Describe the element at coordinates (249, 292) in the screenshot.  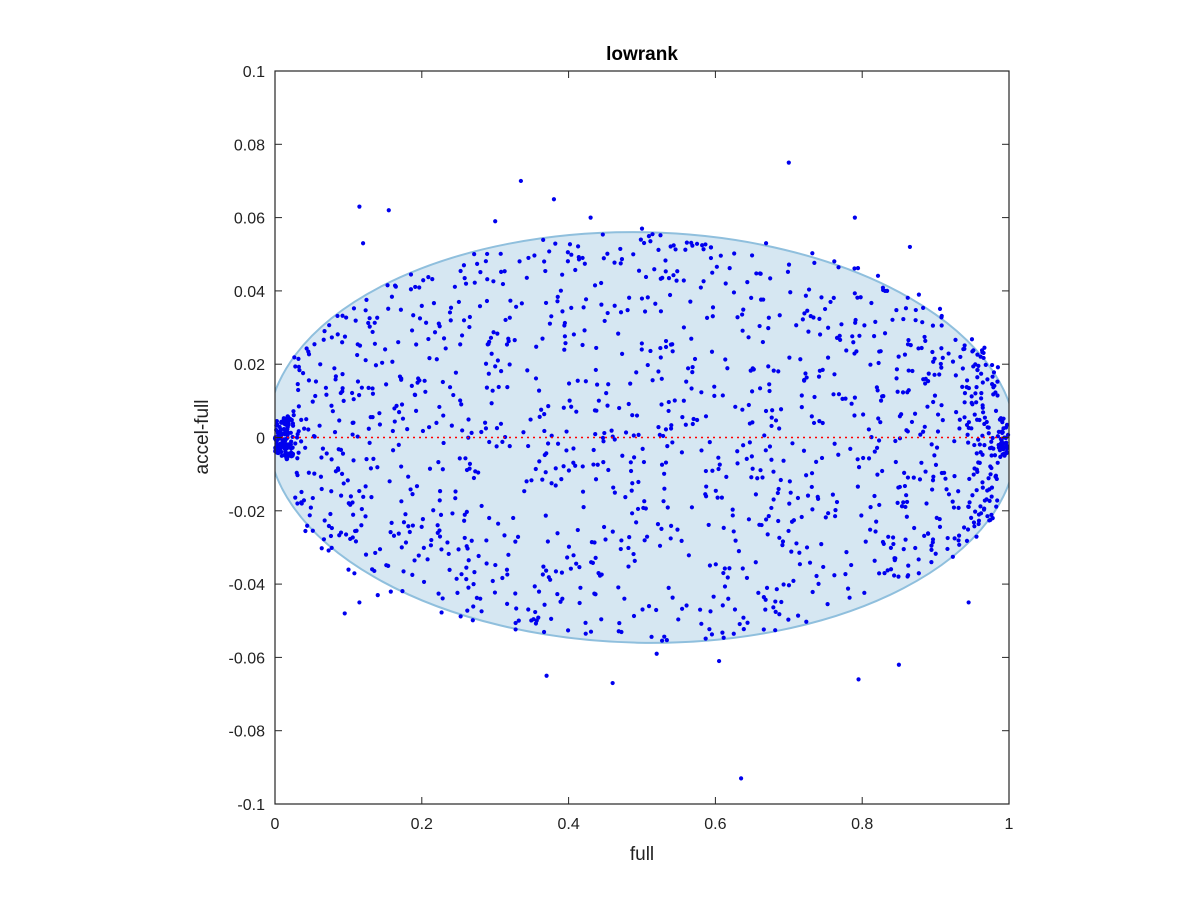
I see `y-tick-label: 0.04` at that location.